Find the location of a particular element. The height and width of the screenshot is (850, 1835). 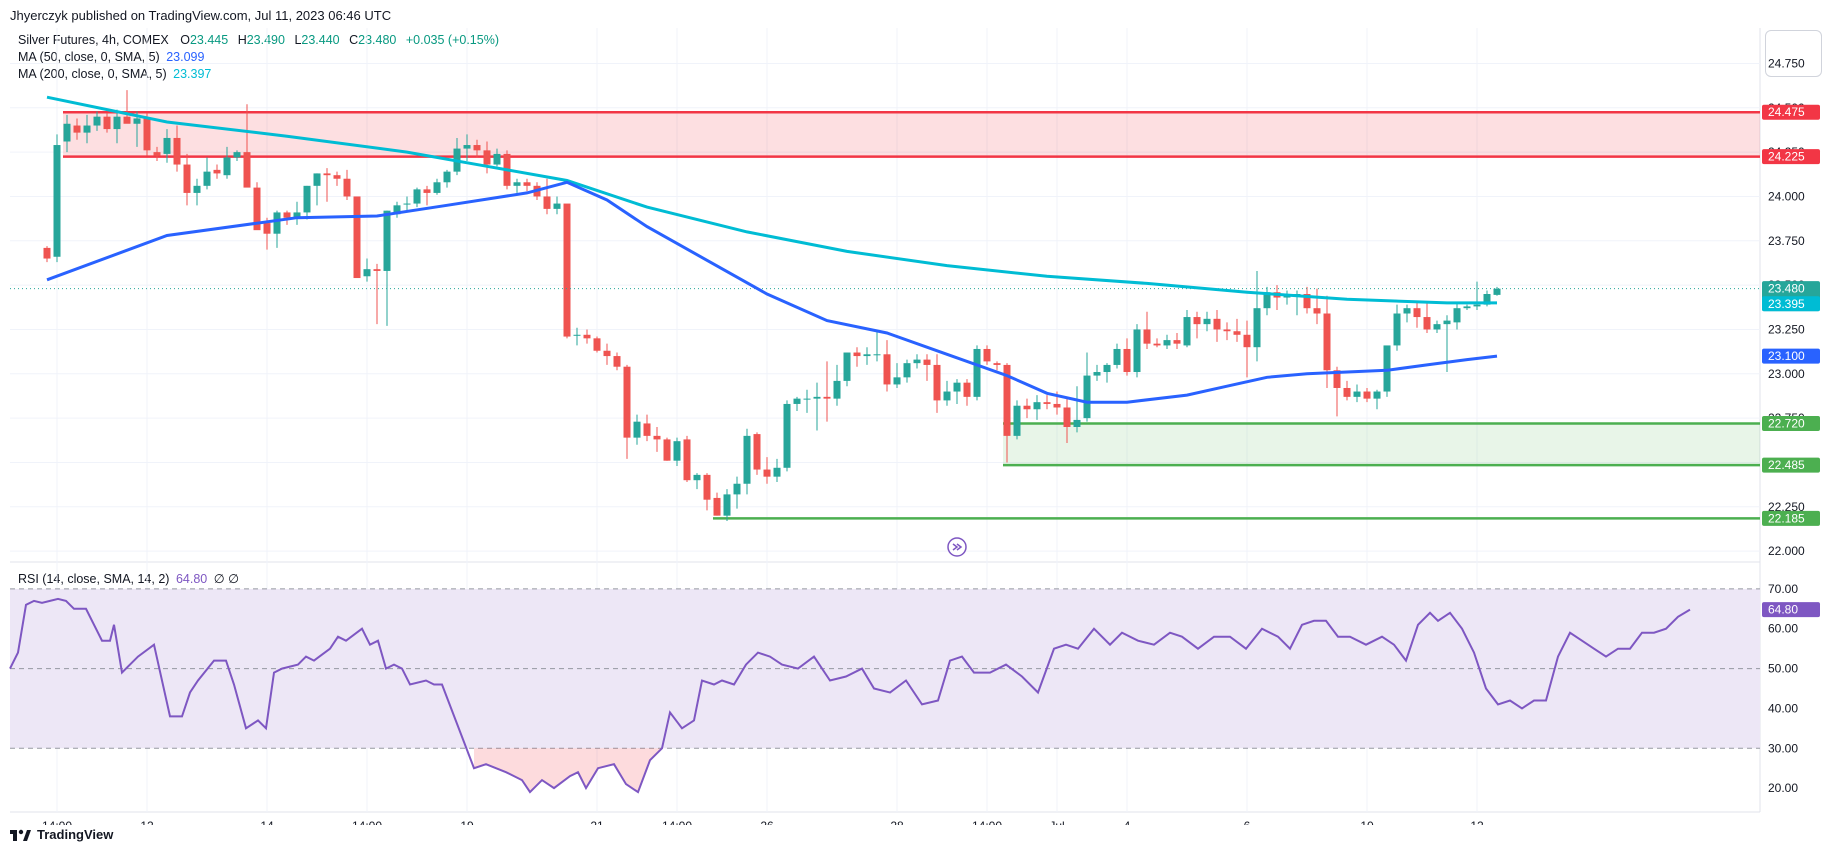

ohlc-high: H23.490 is located at coordinates (261, 40).